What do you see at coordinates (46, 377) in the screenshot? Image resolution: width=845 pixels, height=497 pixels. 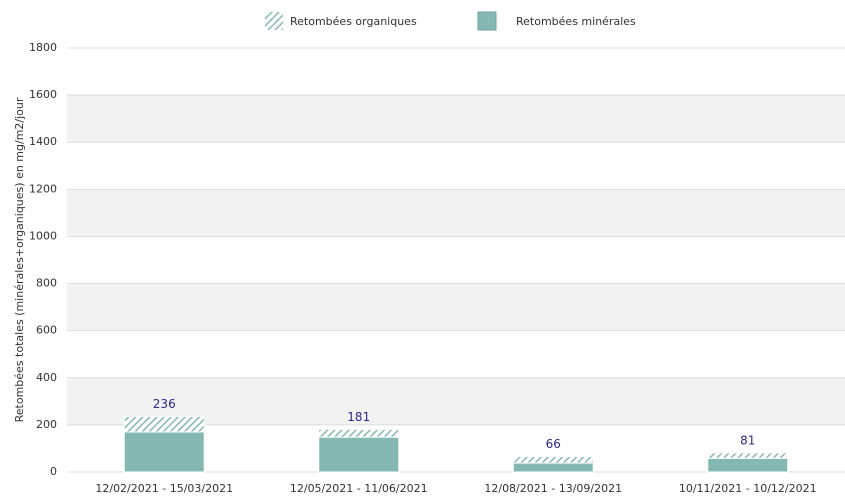 I see `y-tick-label: 400` at bounding box center [46, 377].